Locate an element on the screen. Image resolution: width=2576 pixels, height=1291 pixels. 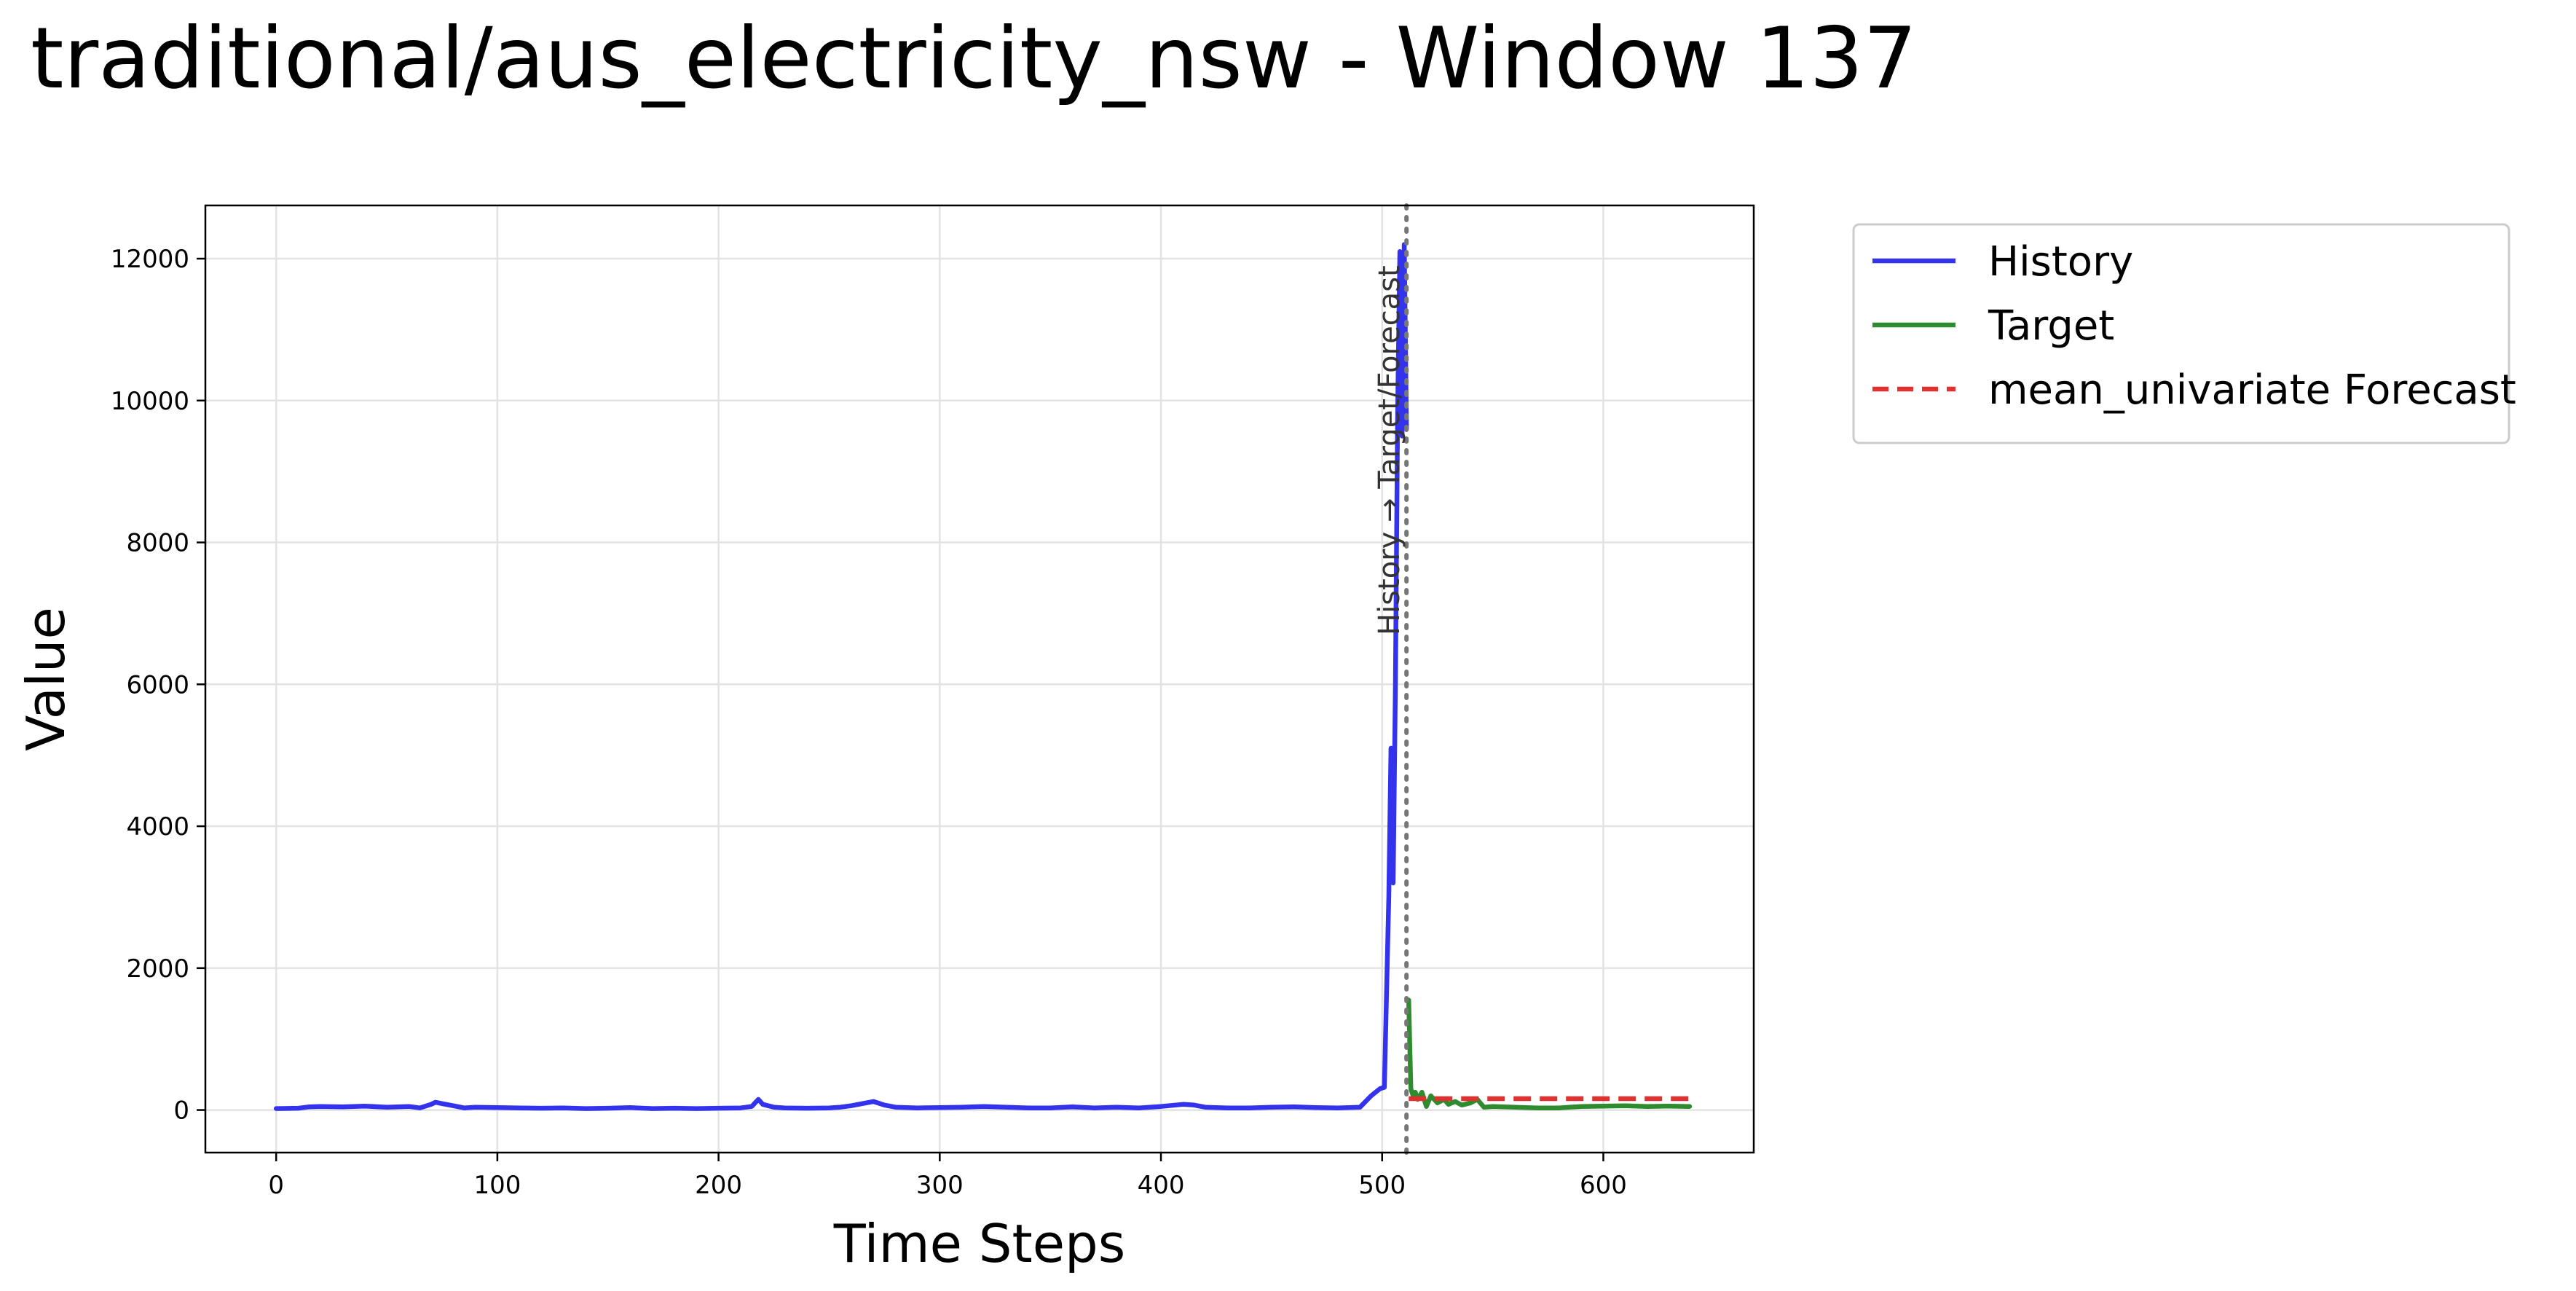
x-axis: 0 100 200 300 400 500 600 is located at coordinates (947, 1176).